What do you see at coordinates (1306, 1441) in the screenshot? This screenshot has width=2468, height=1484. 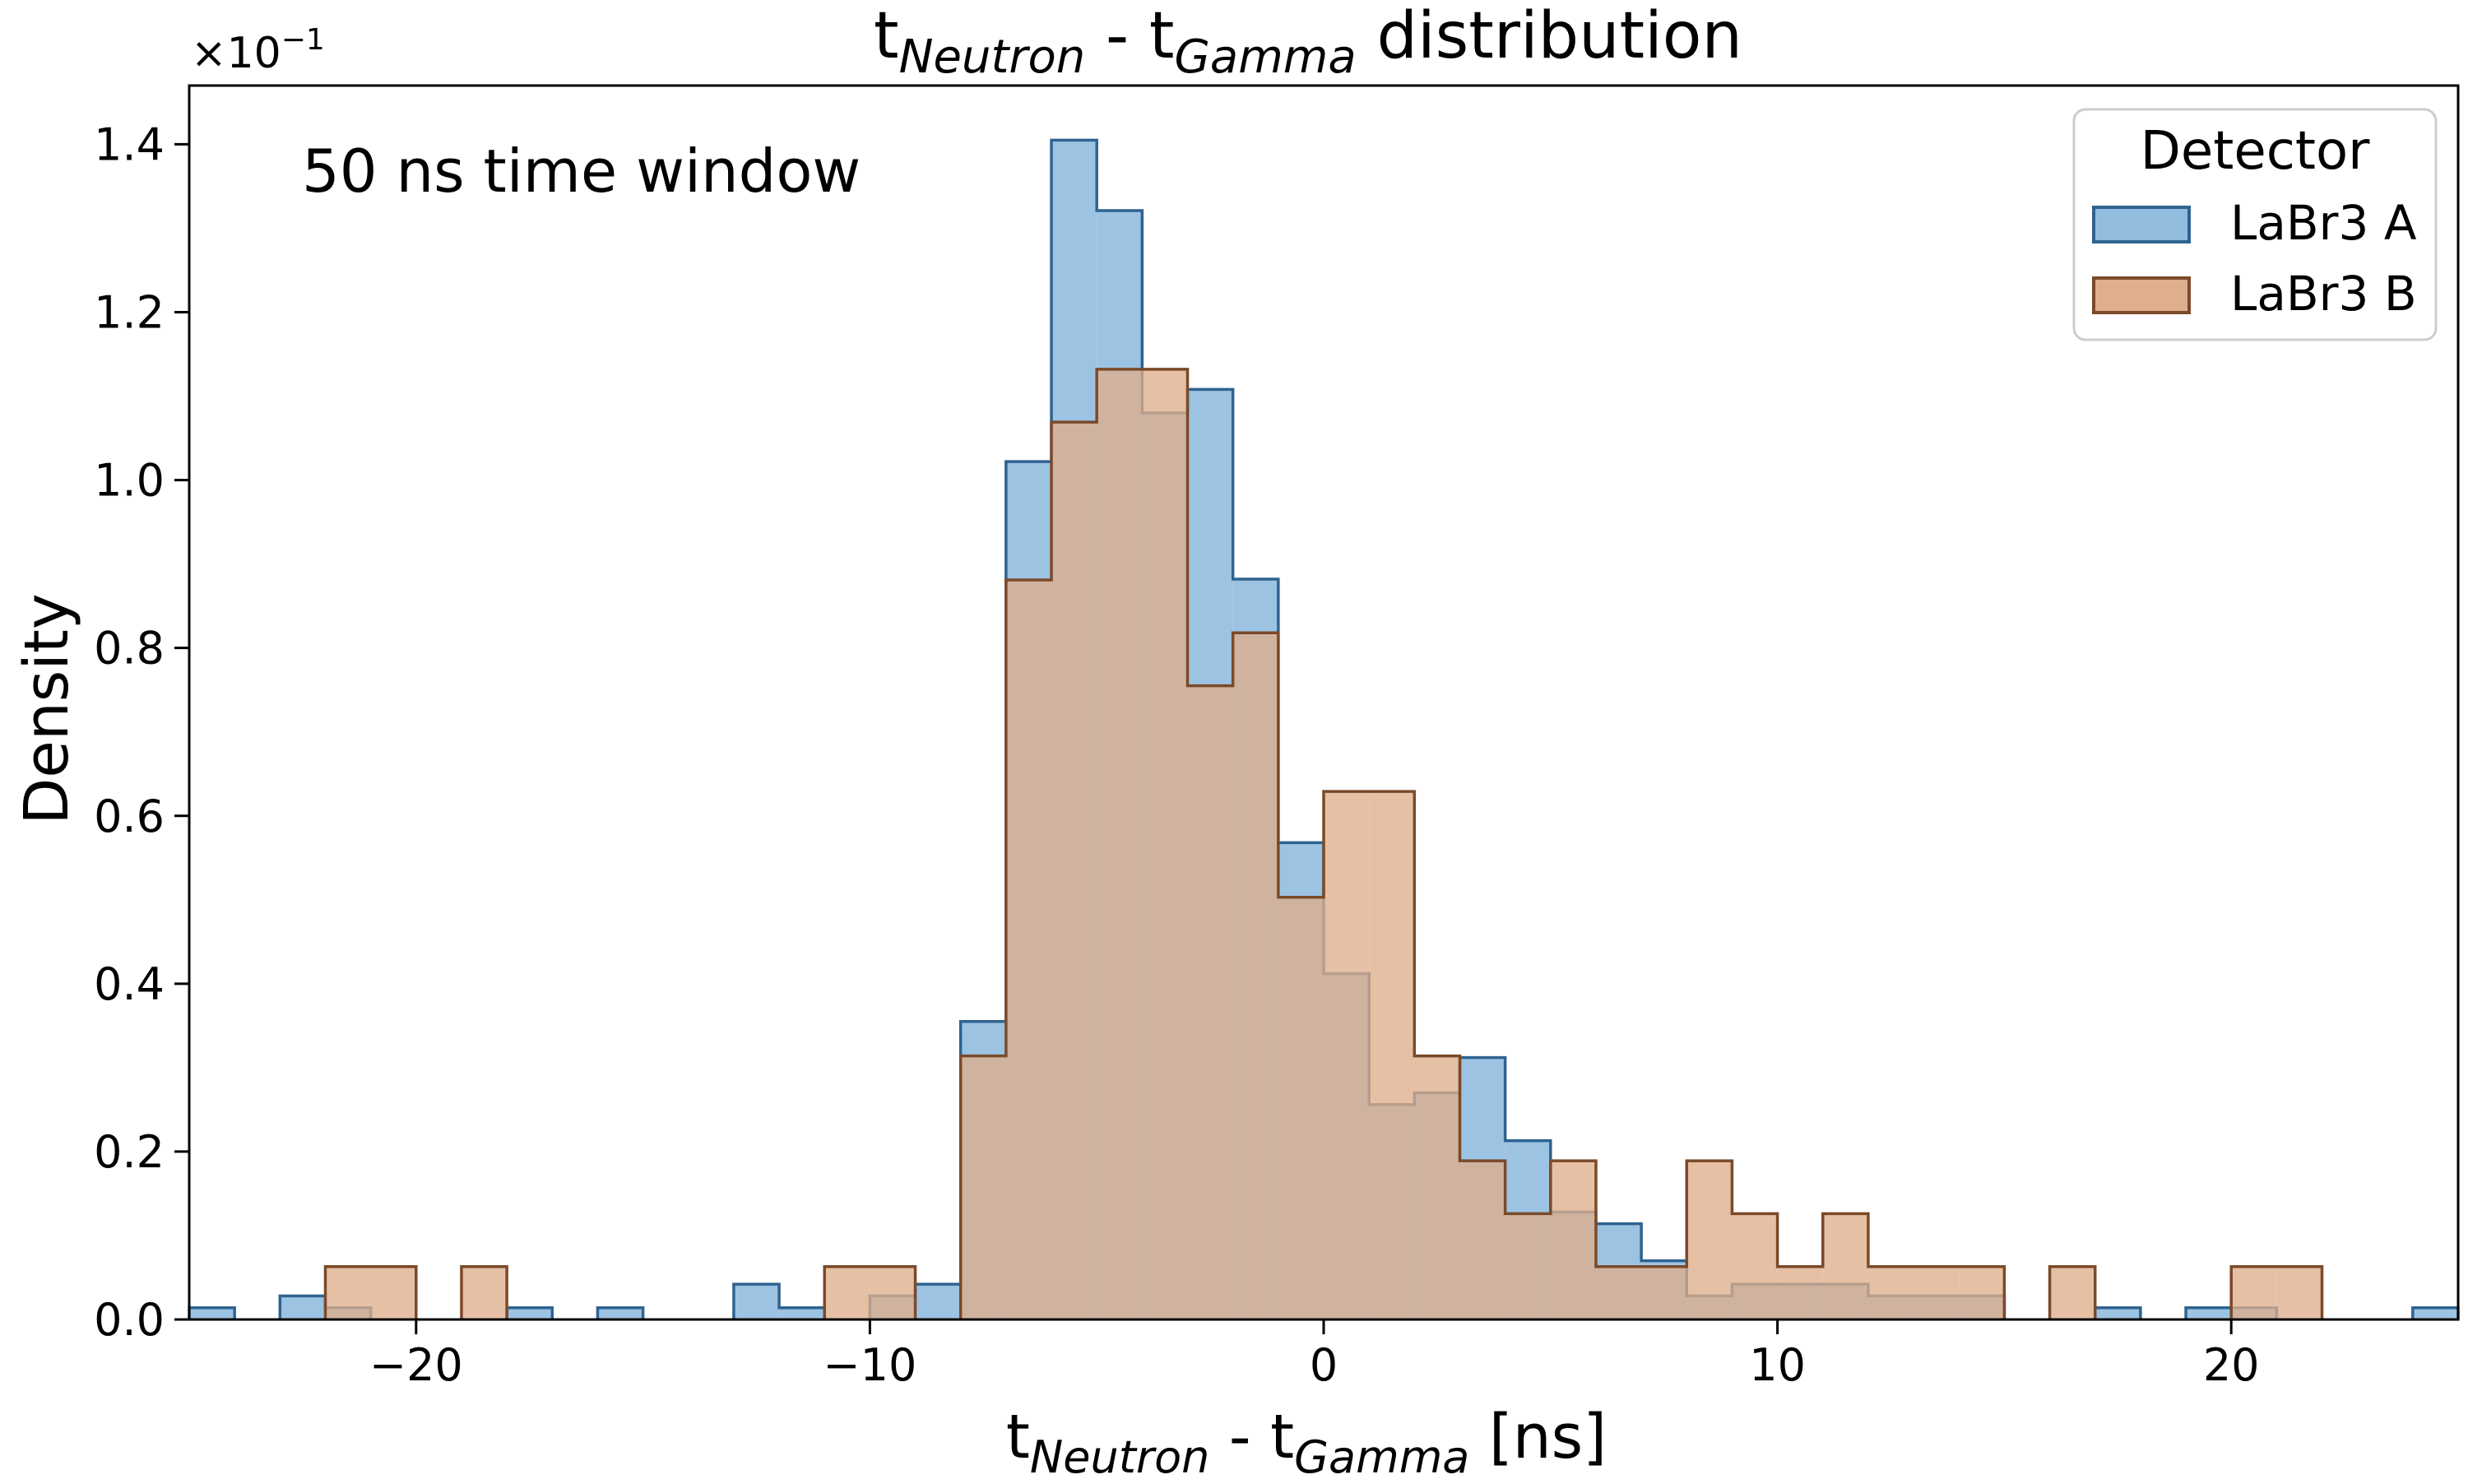 I see `x-axis-label: tNeutron - tGamma [ns]` at bounding box center [1306, 1441].